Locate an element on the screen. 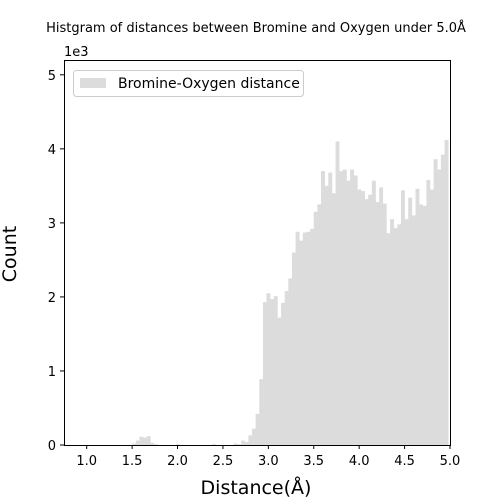  x-tick-label: 3.0 is located at coordinates (268, 461).